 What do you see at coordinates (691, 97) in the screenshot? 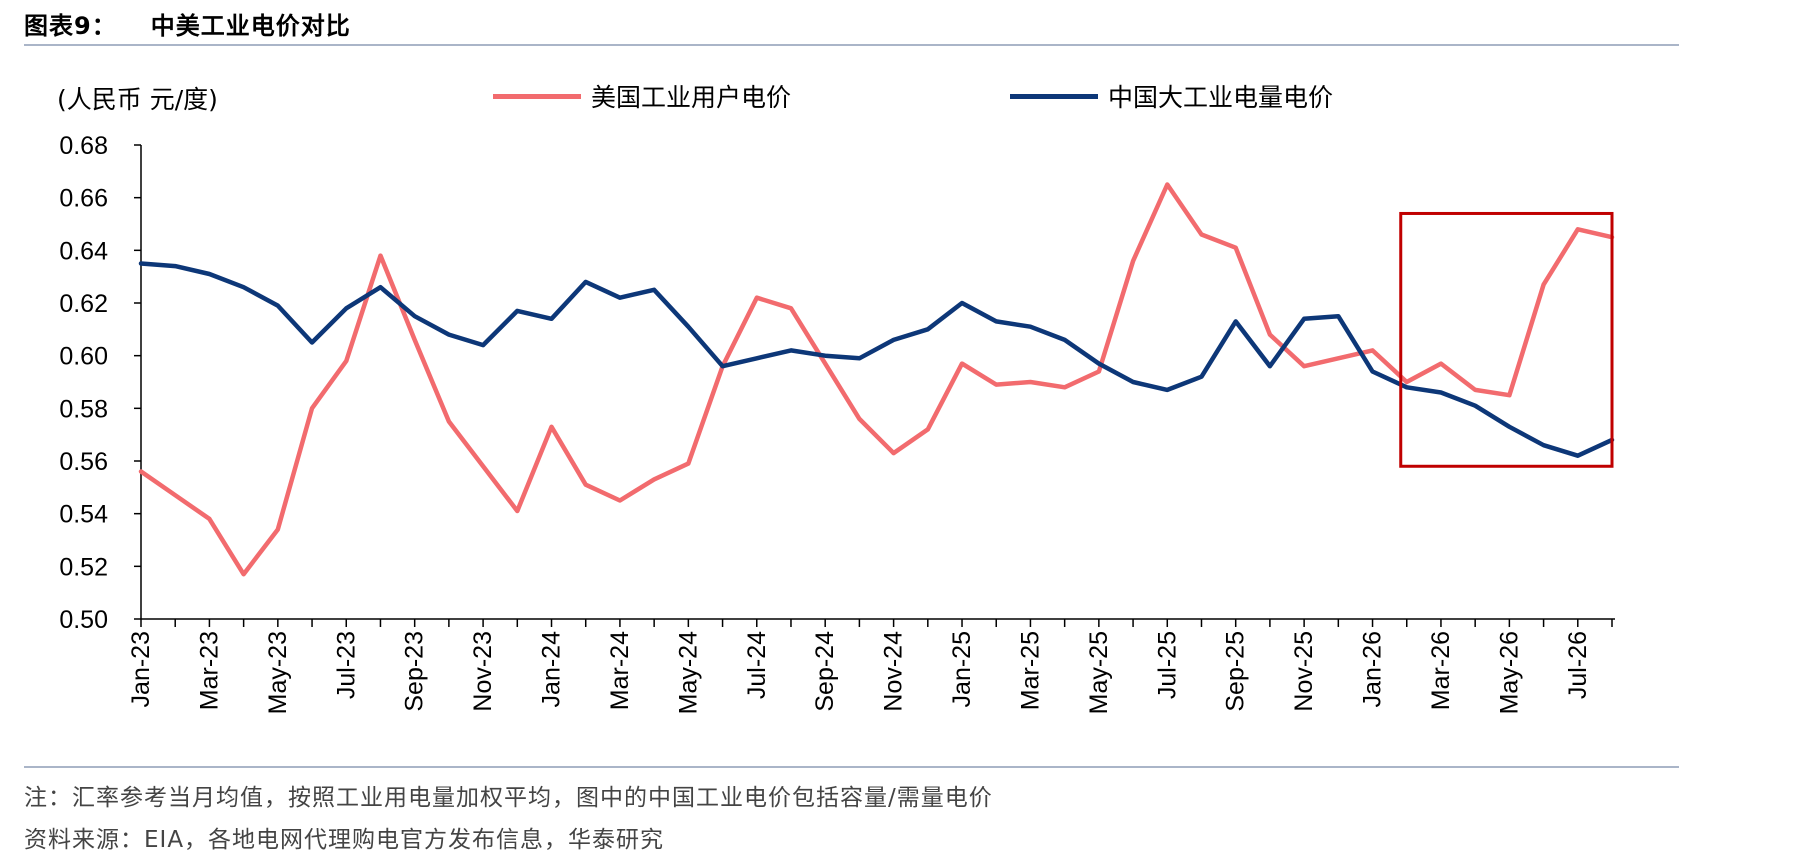
I see `legend-label-us: 美国工业用户电价` at bounding box center [691, 97].